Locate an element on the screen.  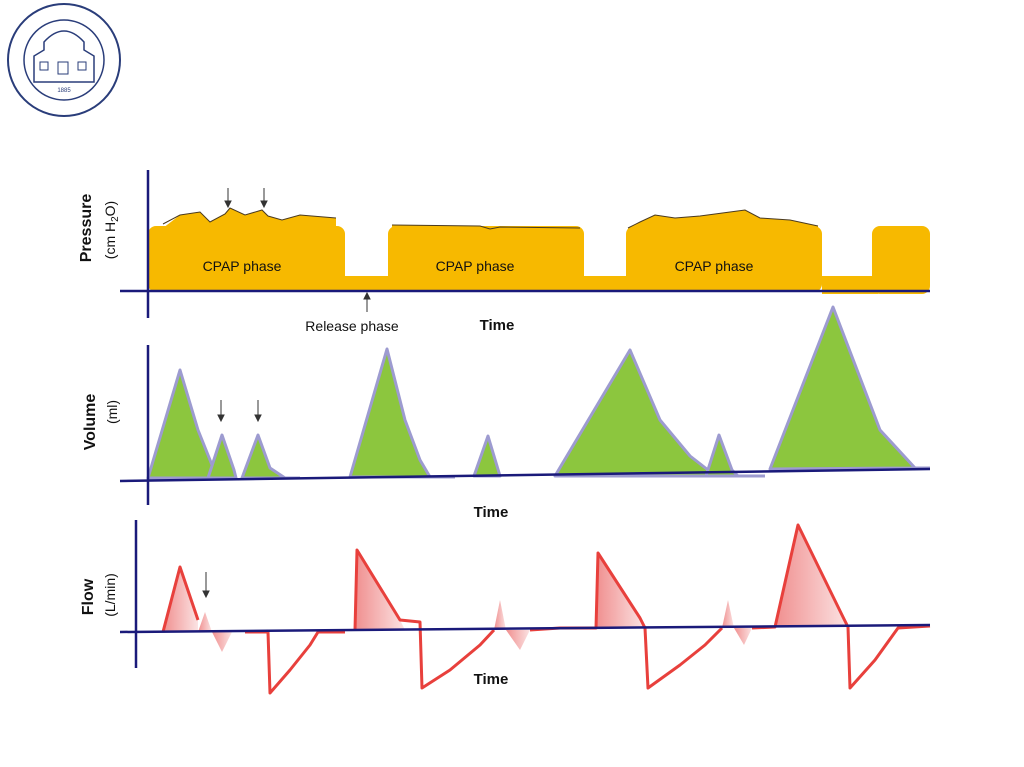
release-phase-label: Release phase is located at coordinates (352, 326).